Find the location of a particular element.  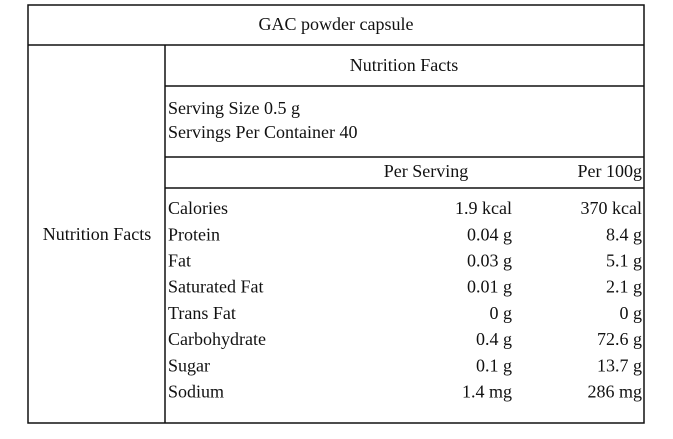

per-100g-value: 8.4 g is located at coordinates (624, 234).